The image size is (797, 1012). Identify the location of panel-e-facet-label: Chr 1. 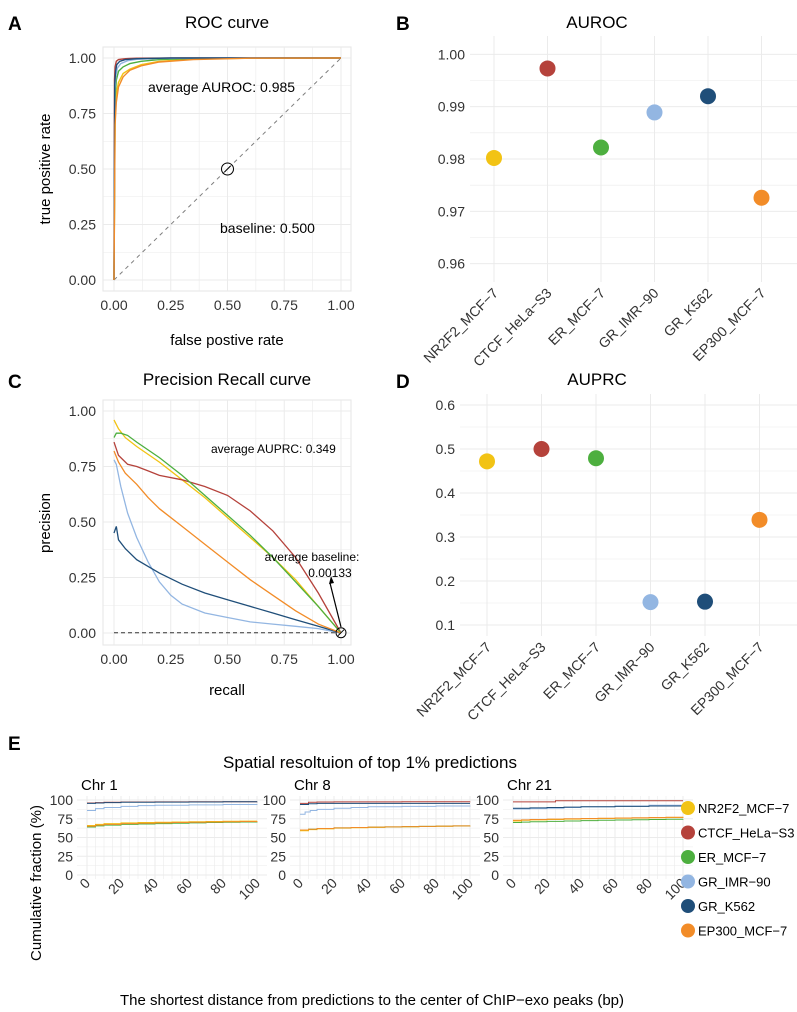
(99, 785).